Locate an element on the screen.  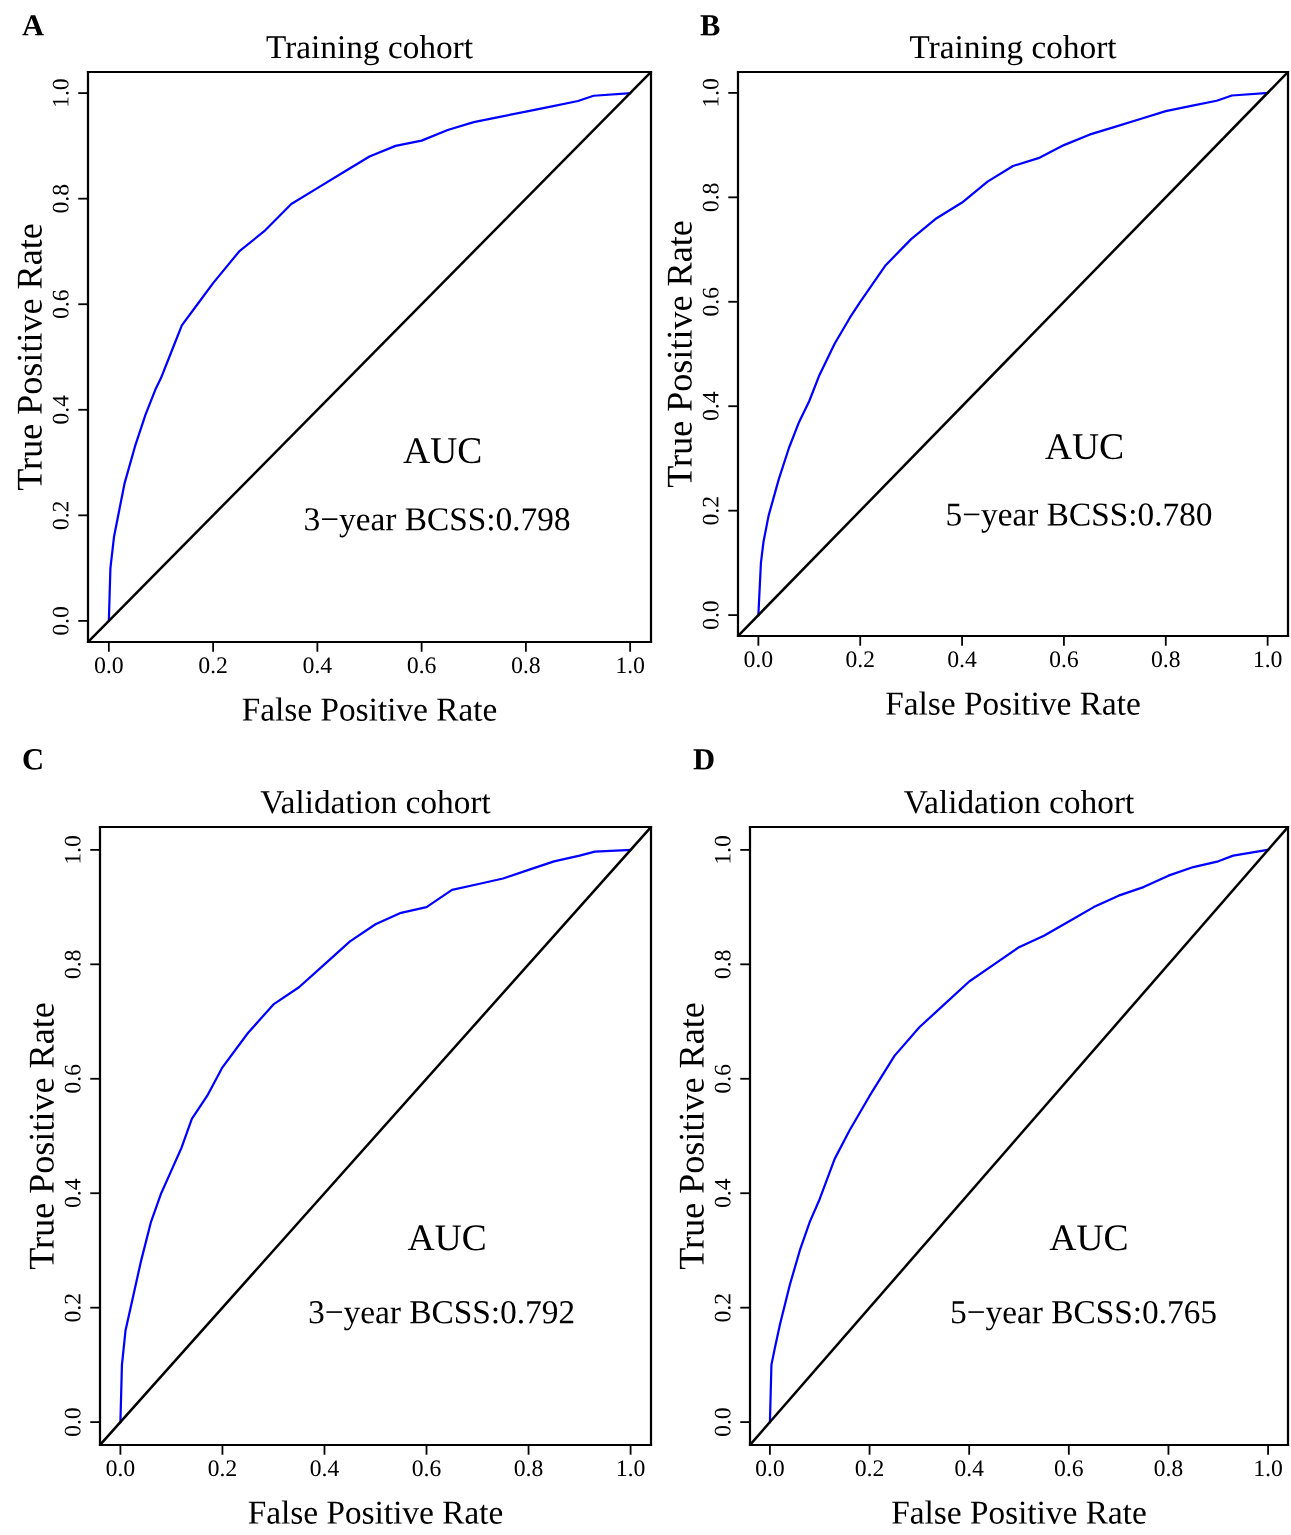
text: B is located at coordinates (710, 25).